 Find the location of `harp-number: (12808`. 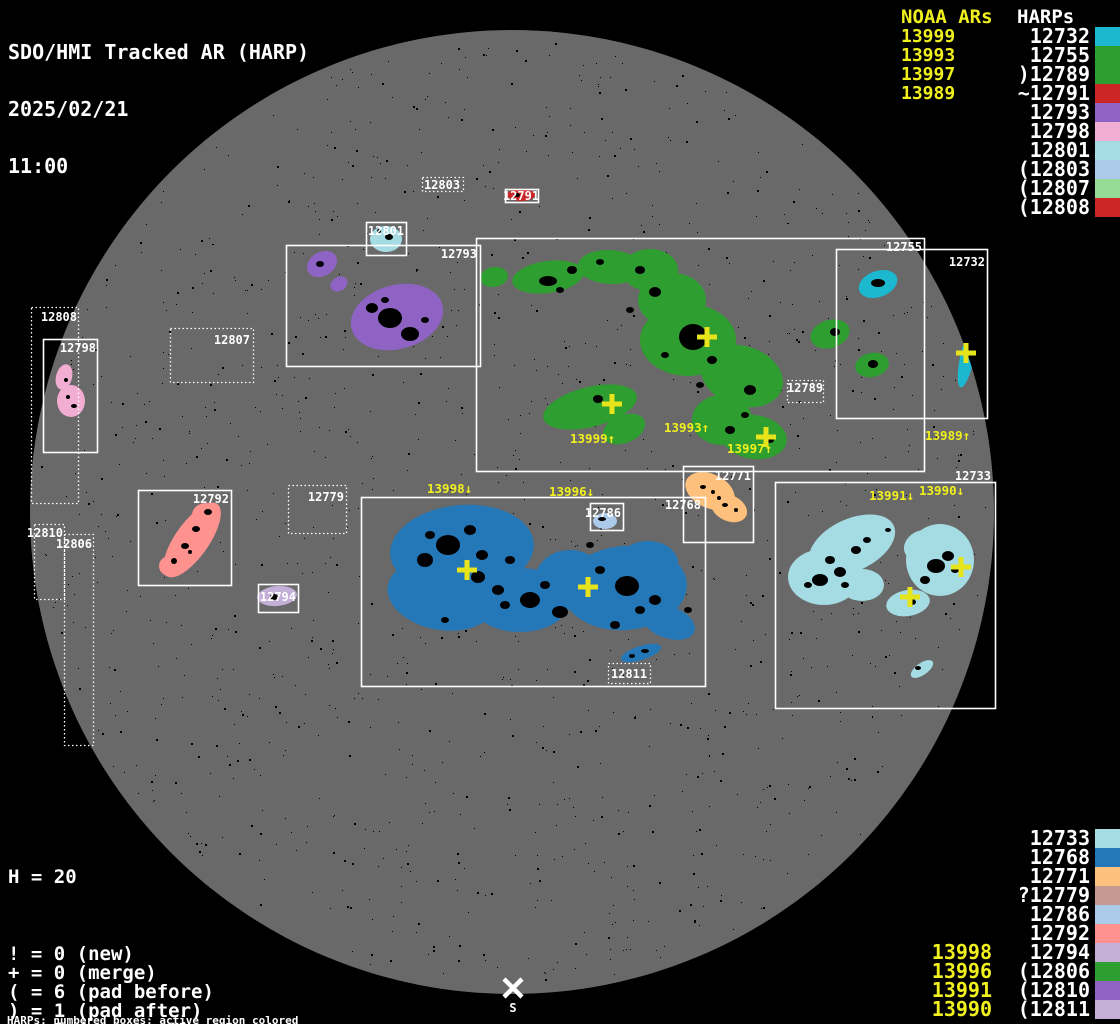

harp-number: (12808 is located at coordinates (1053, 207).